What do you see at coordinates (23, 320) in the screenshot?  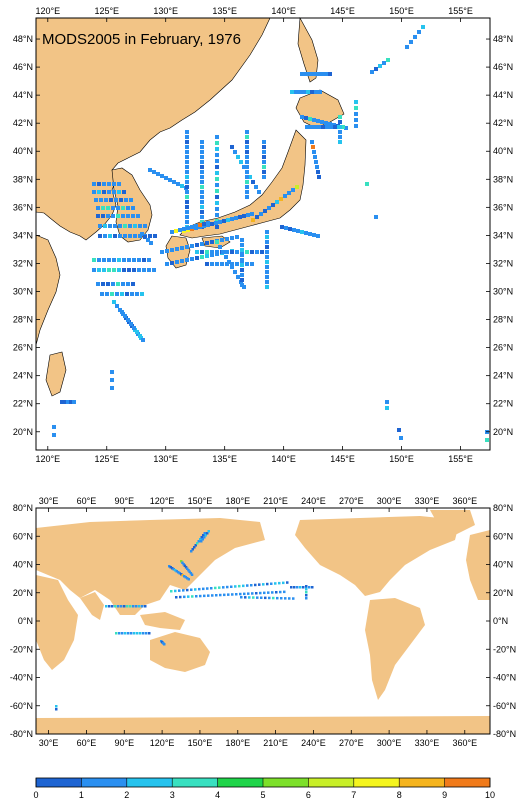 I see `lat-tick-label: 28°N` at bounding box center [23, 320].